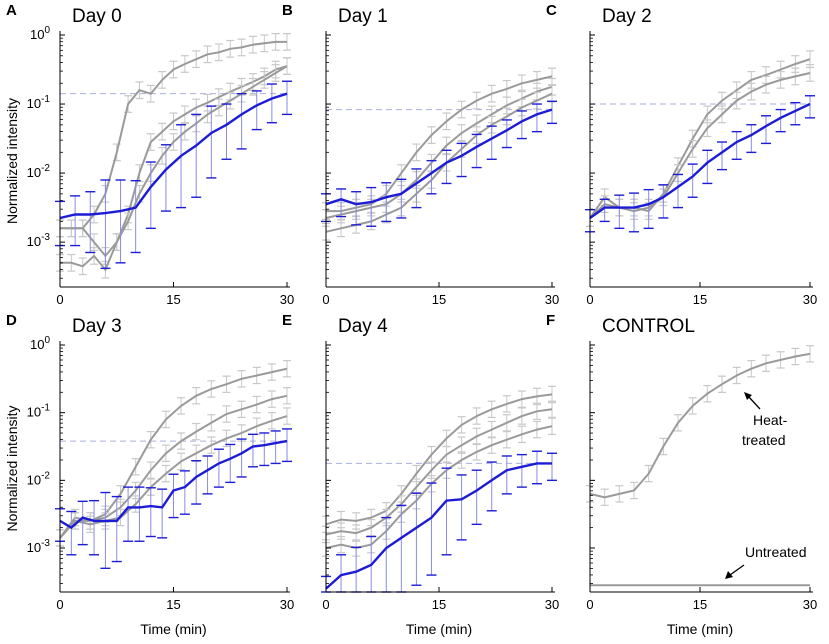 This screenshot has width=829, height=644. I want to click on annotation-untreated: Untreated, so click(775, 552).